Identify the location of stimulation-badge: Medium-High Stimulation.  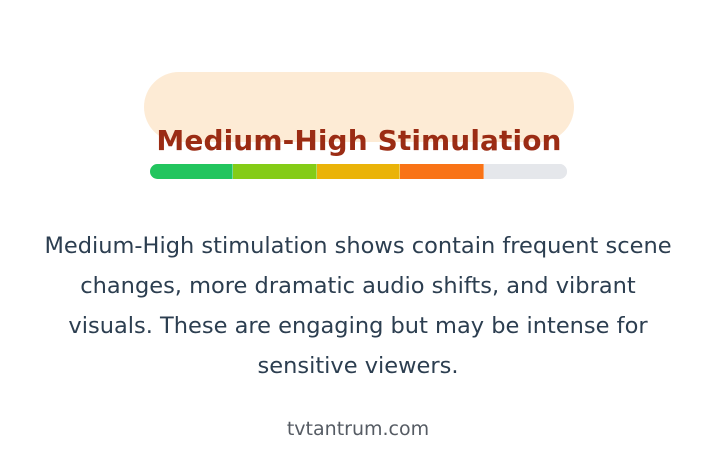
(359, 113).